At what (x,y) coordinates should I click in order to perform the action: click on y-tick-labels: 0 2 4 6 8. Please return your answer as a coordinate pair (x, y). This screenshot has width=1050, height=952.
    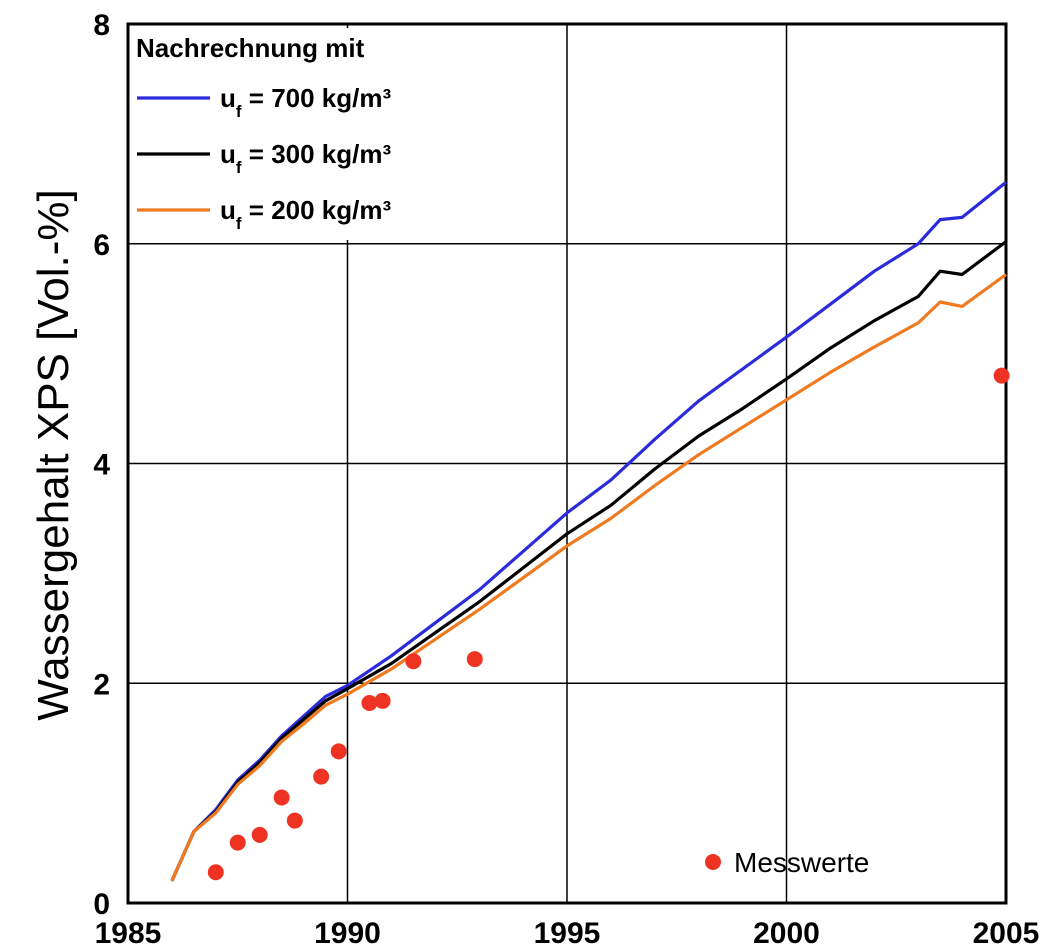
    Looking at the image, I should click on (101, 465).